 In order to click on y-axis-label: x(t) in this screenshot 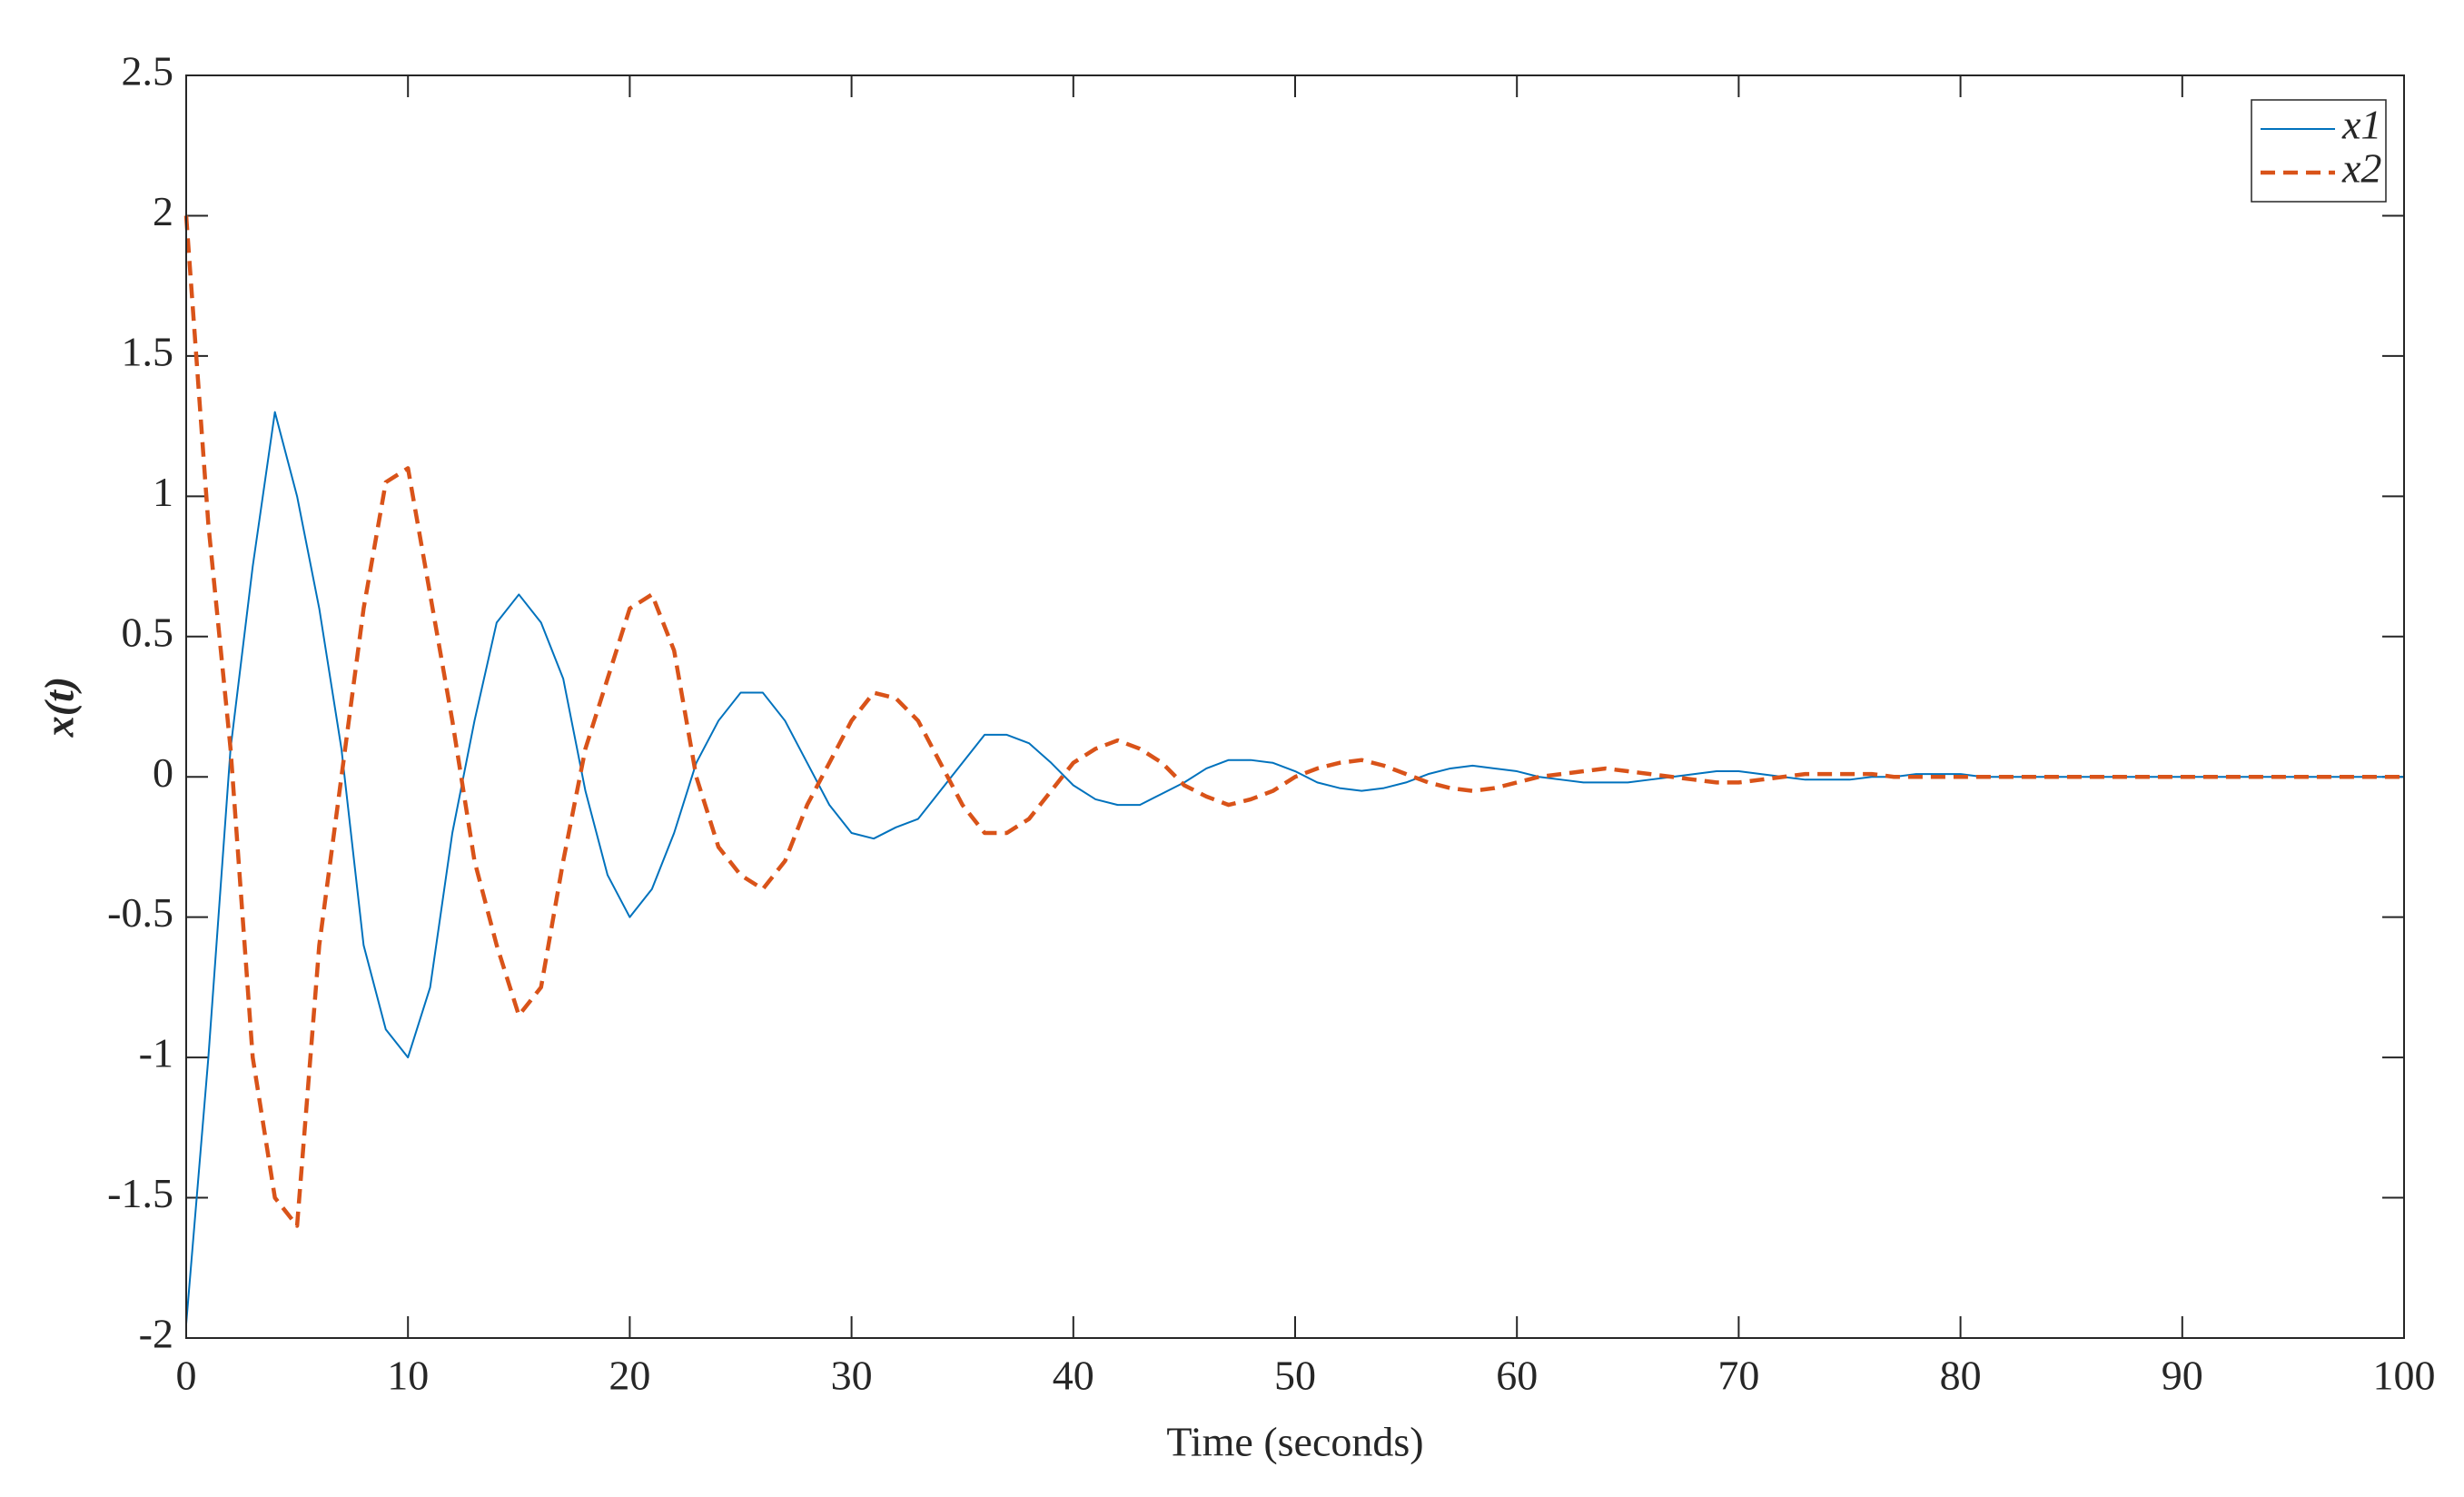, I will do `click(59, 707)`.